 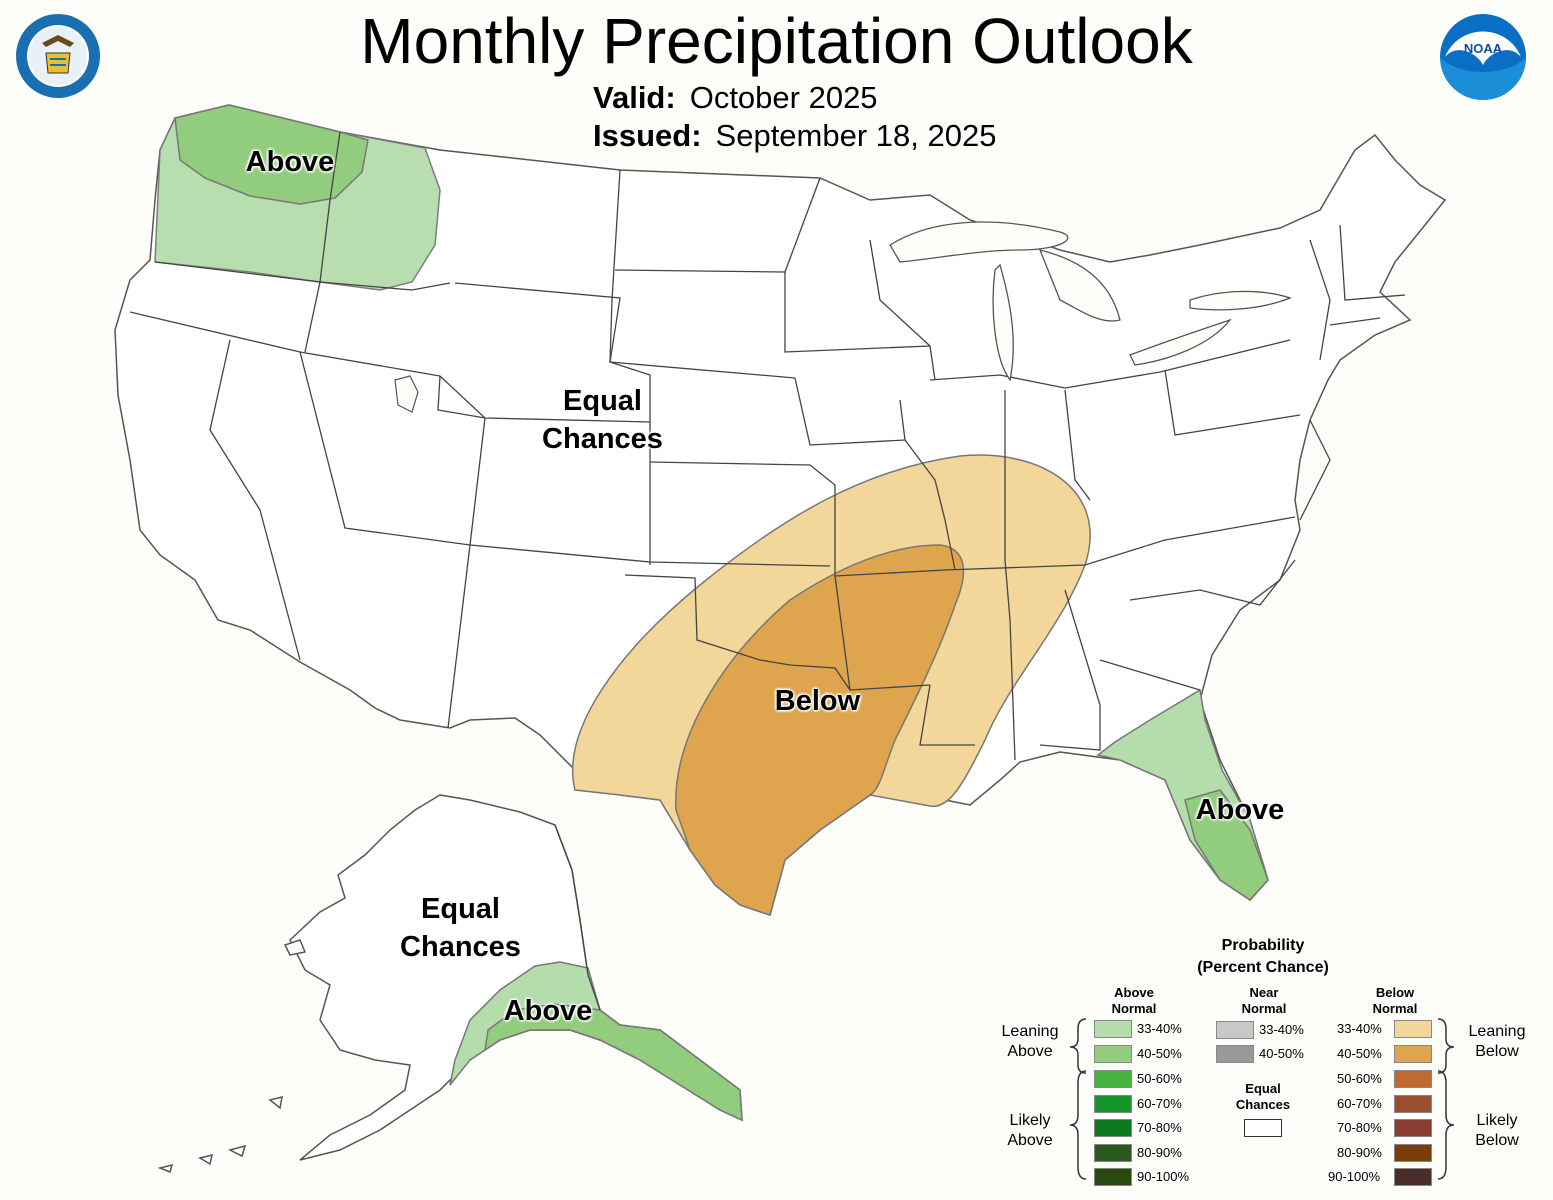 What do you see at coordinates (1263, 1104) in the screenshot?
I see `legend-equal-chances-line2: Chances` at bounding box center [1263, 1104].